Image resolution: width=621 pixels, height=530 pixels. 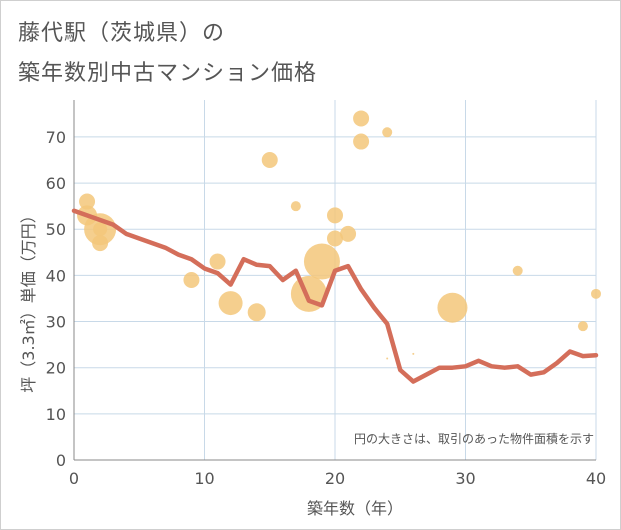 I want to click on bubble-size-note: 円の大きさは、取引のあった物件面積を示す, so click(x=474, y=438).